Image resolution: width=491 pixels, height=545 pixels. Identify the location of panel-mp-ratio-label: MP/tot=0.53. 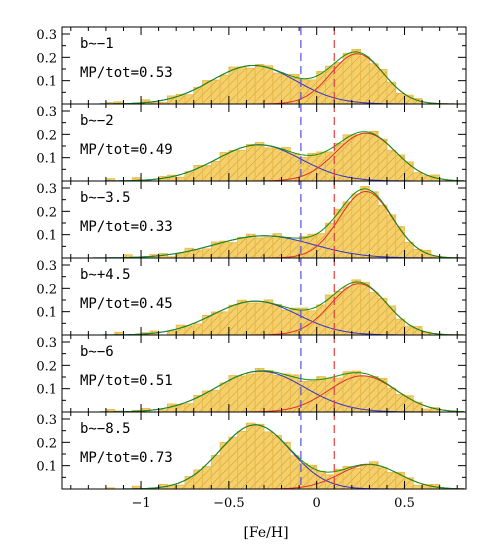
(126, 73).